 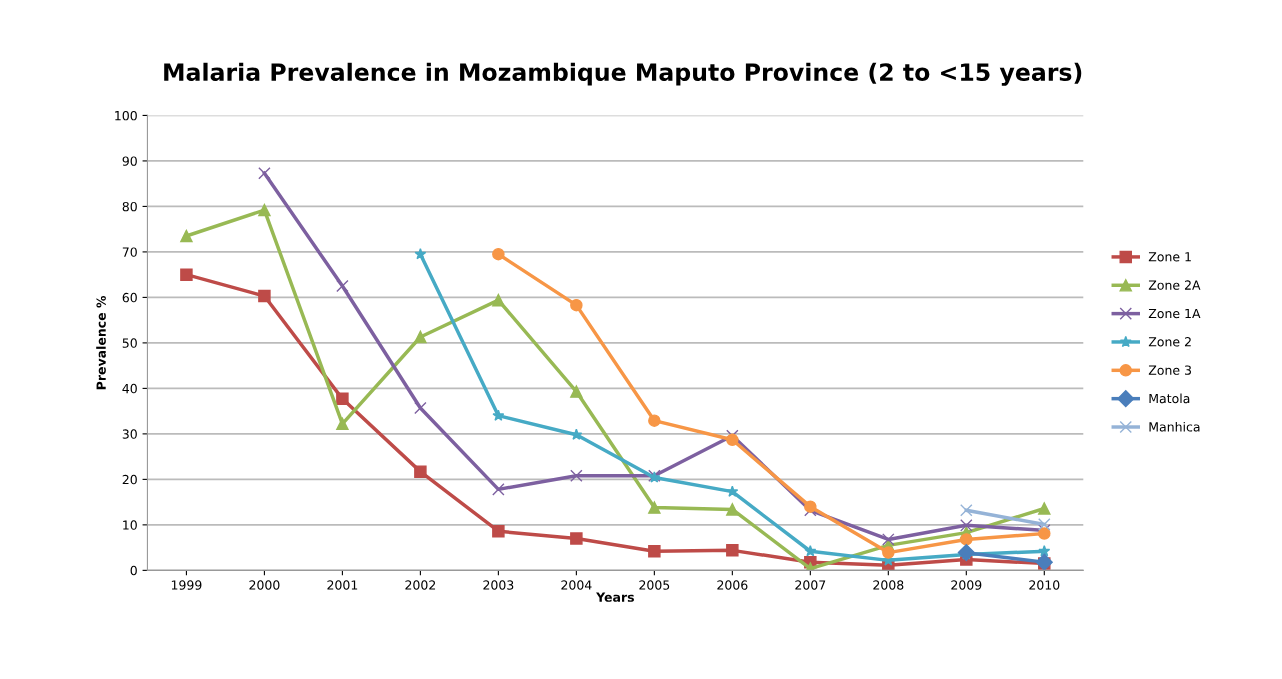 I want to click on x-tick-label: 2003, so click(x=498, y=585).